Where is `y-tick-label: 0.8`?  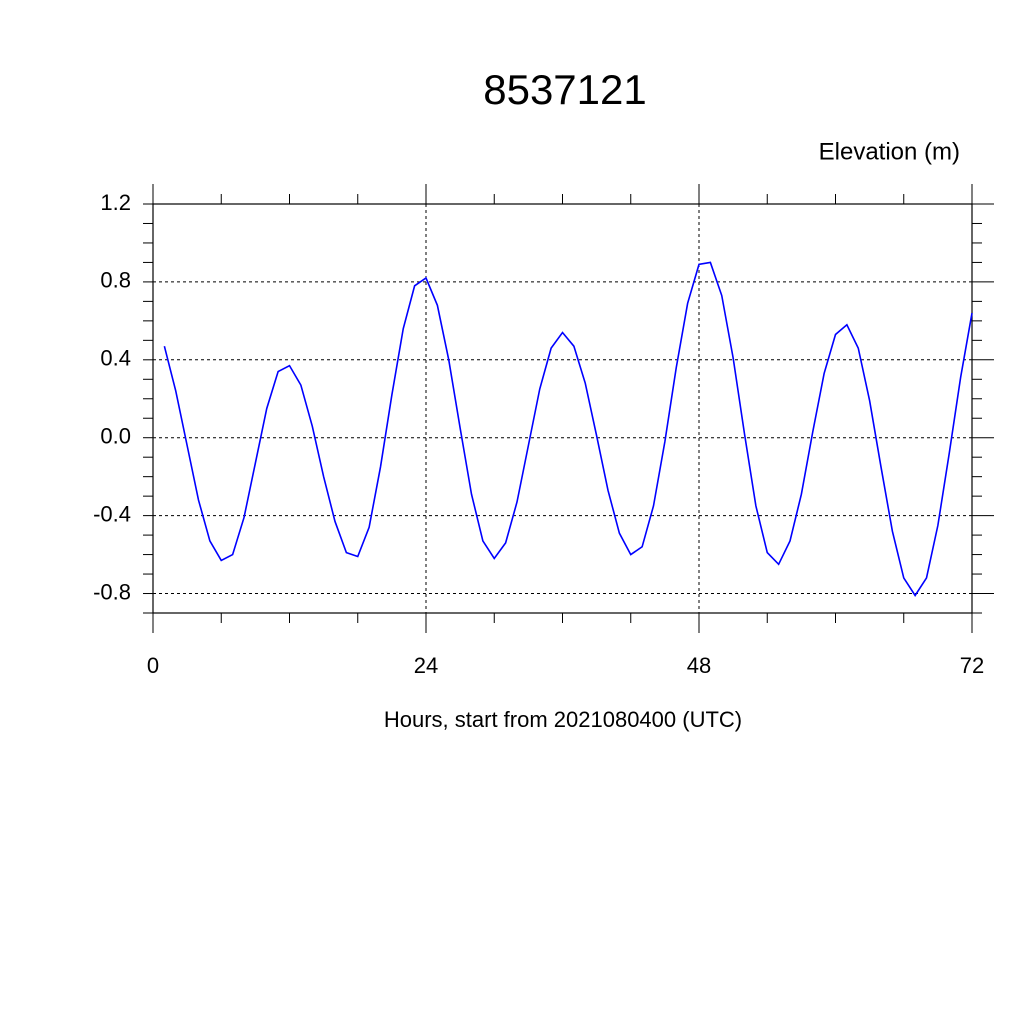
y-tick-label: 0.8 is located at coordinates (115, 280).